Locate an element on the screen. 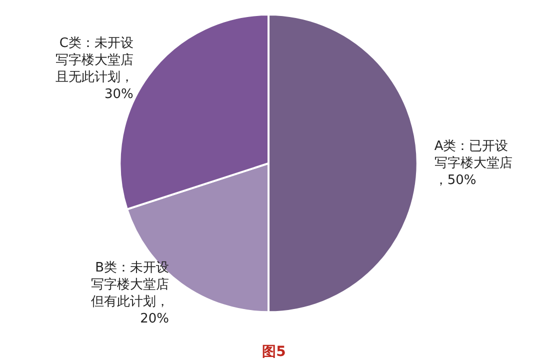  data-label: ，50% is located at coordinates (455, 180).